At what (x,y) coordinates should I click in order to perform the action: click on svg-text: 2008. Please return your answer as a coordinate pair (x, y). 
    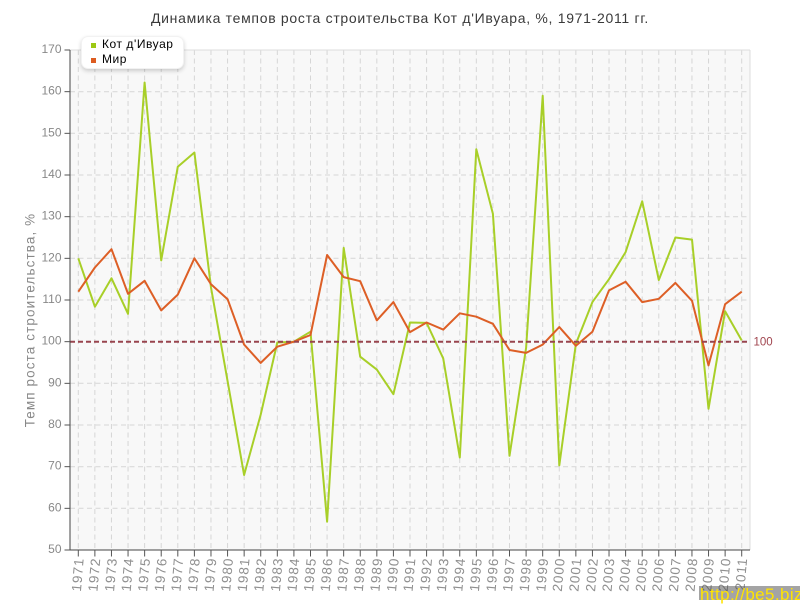
    Looking at the image, I should click on (692, 574).